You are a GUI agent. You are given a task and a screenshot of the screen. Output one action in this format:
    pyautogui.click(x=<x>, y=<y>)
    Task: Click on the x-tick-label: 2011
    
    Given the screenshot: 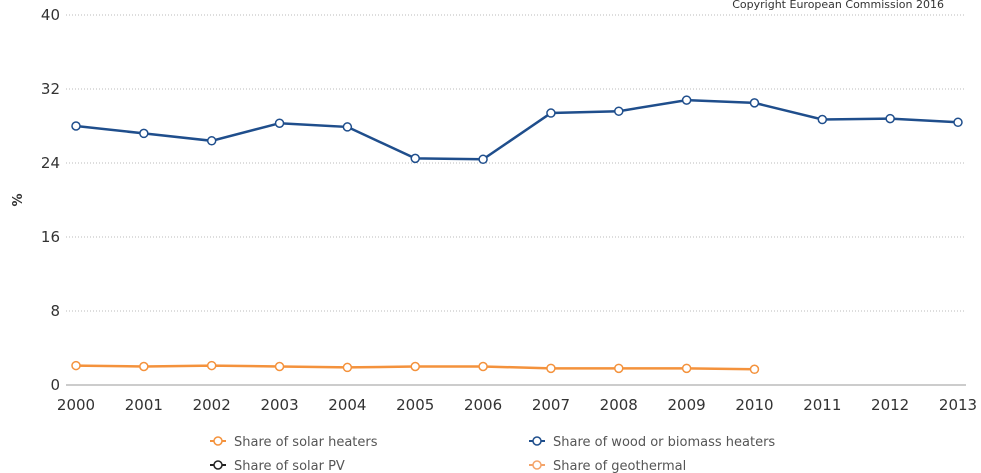 What is the action you would take?
    pyautogui.click(x=822, y=405)
    